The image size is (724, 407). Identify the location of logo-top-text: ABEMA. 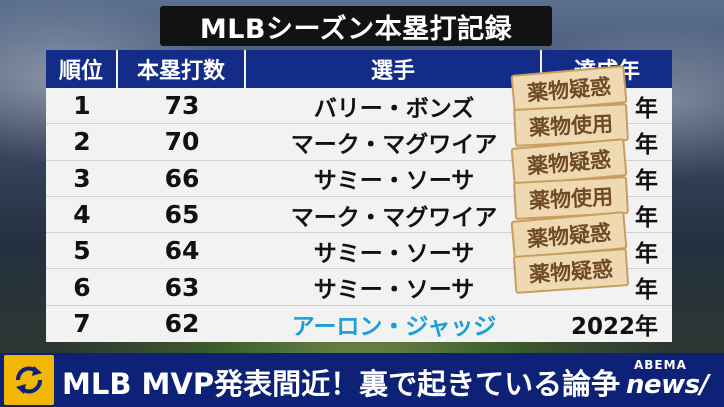
(660, 365).